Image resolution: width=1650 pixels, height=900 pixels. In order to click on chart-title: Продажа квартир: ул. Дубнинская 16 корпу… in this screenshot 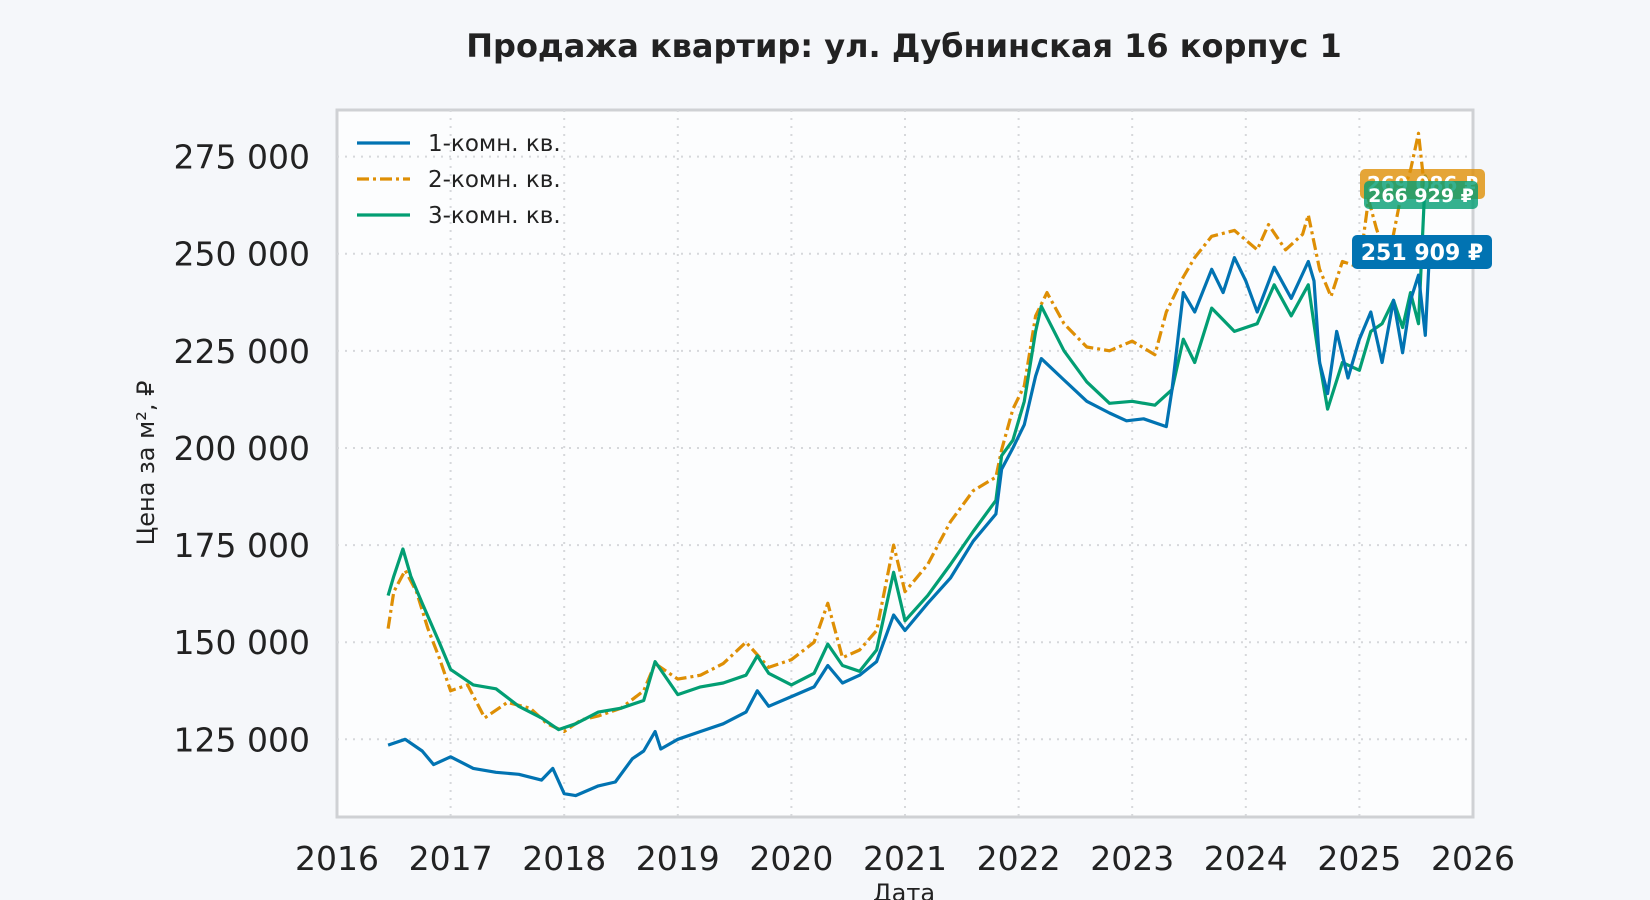, I will do `click(904, 46)`.